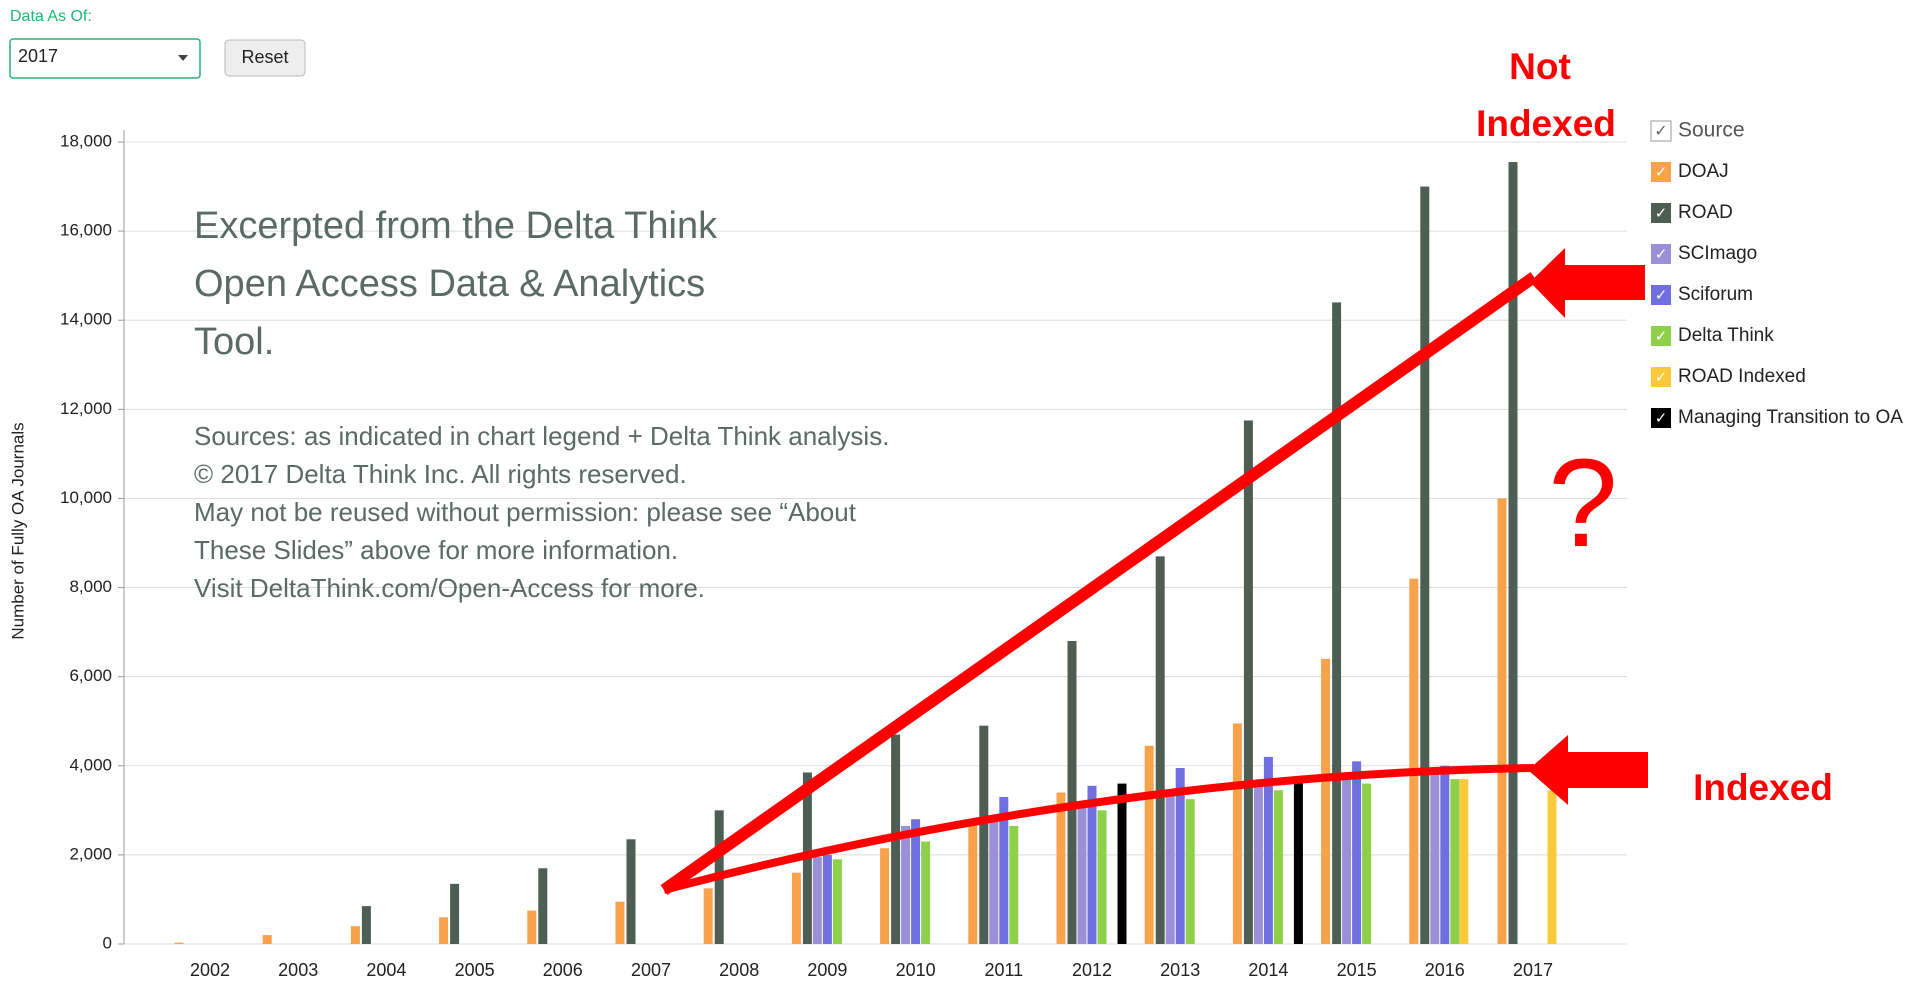 The width and height of the screenshot is (1920, 1001). Describe the element at coordinates (386, 970) in the screenshot. I see `x-tick-label: 2004` at that location.